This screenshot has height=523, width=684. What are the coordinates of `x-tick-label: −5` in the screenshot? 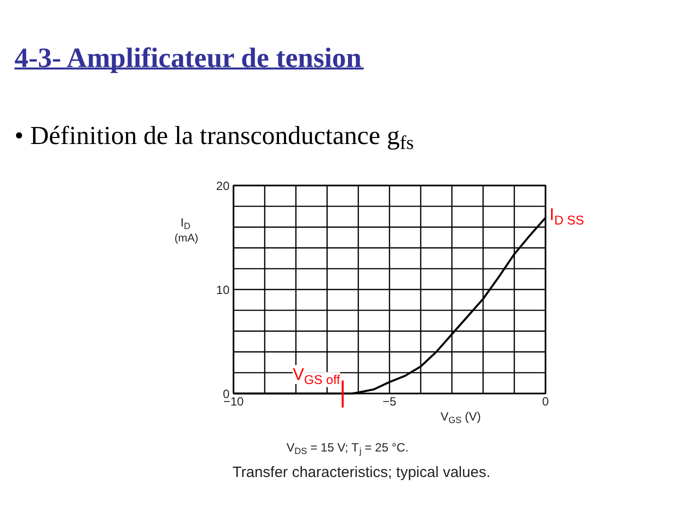 It's located at (389, 401).